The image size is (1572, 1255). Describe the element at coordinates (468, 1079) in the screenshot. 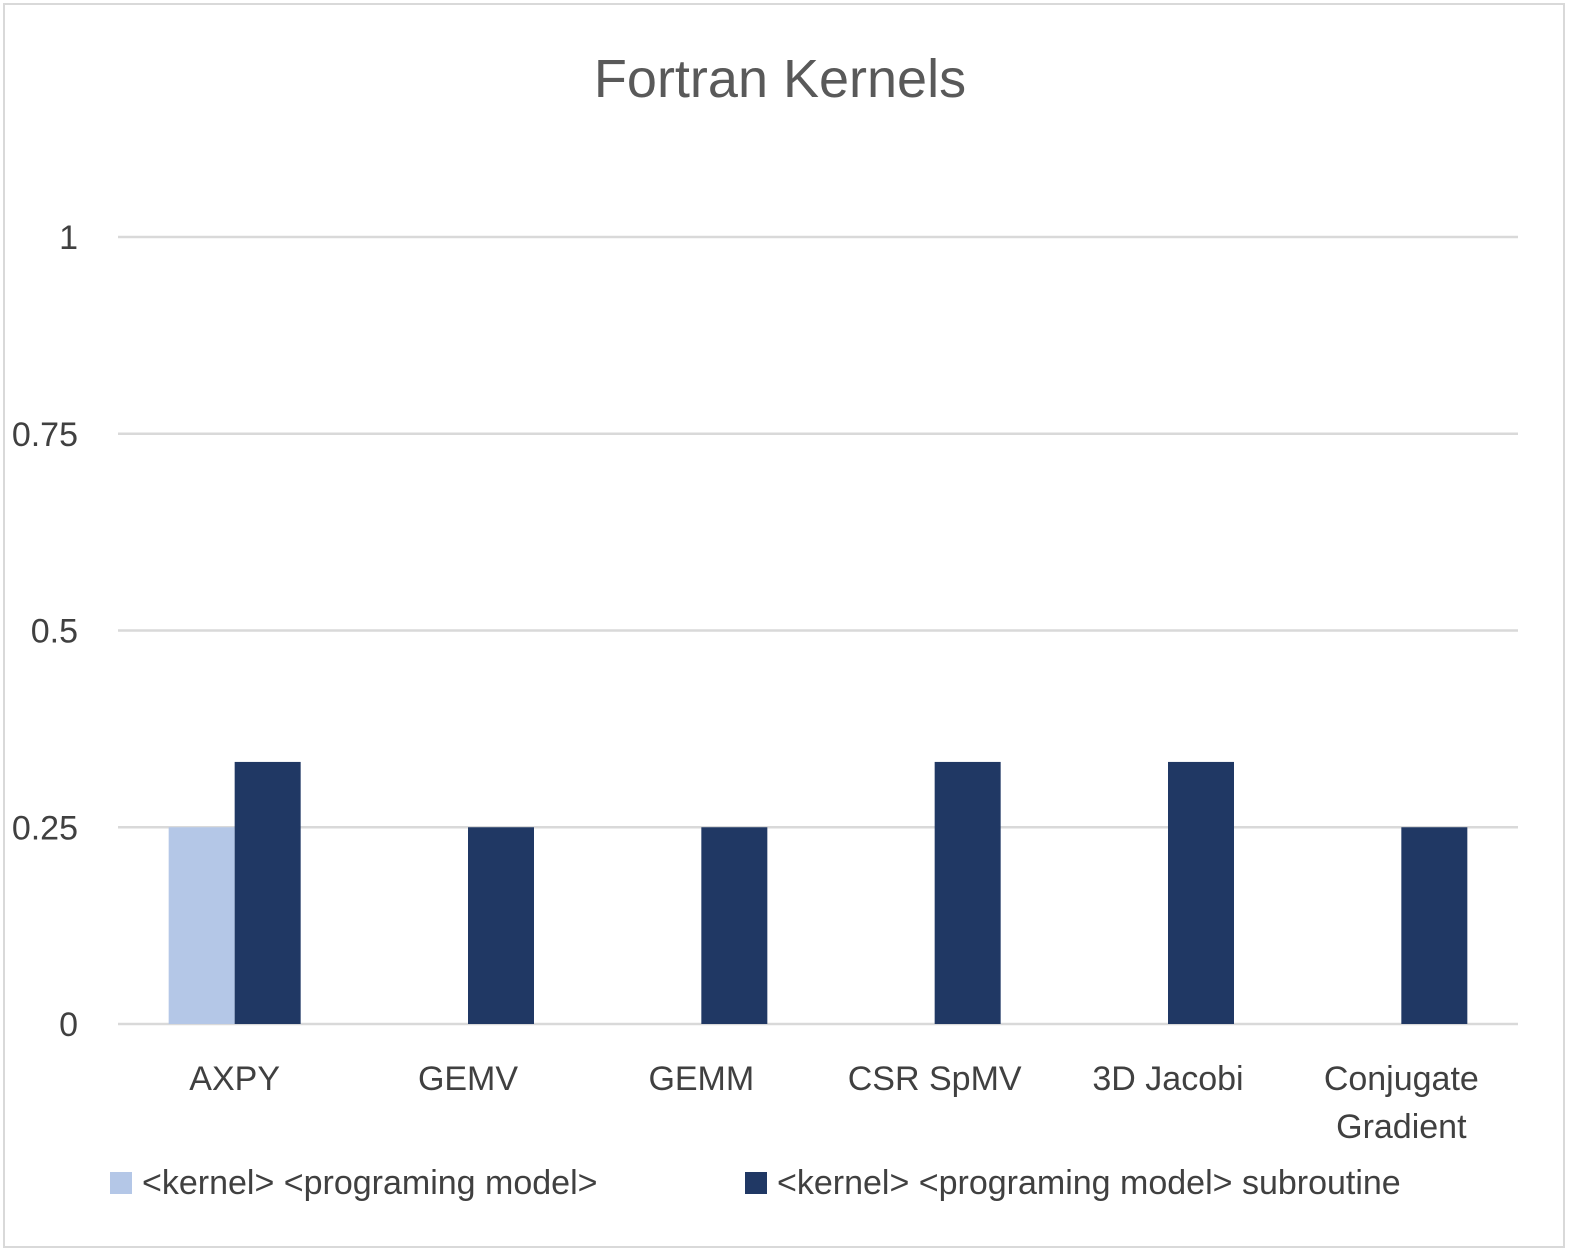

I see `x-category-label: GEMV` at that location.